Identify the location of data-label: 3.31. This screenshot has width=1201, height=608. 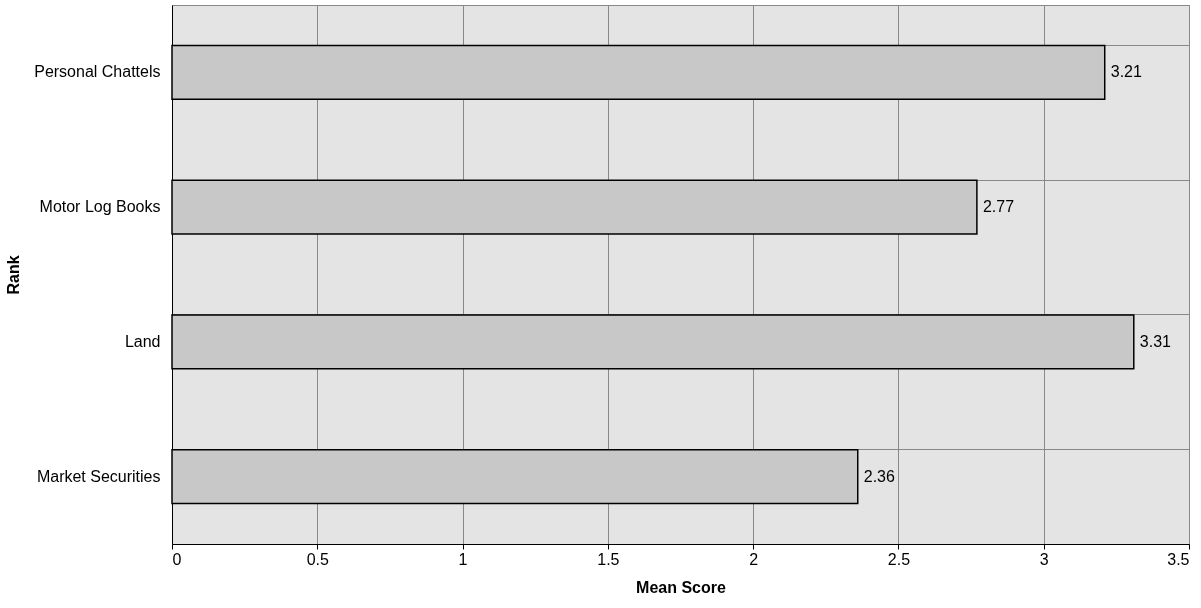
(1155, 341).